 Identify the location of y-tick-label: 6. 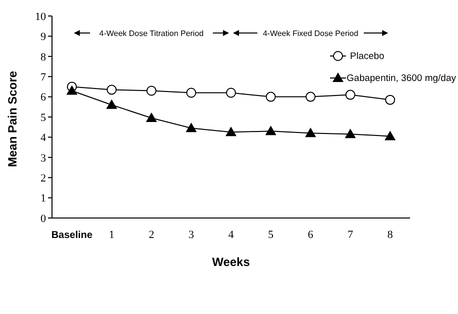
(43, 98).